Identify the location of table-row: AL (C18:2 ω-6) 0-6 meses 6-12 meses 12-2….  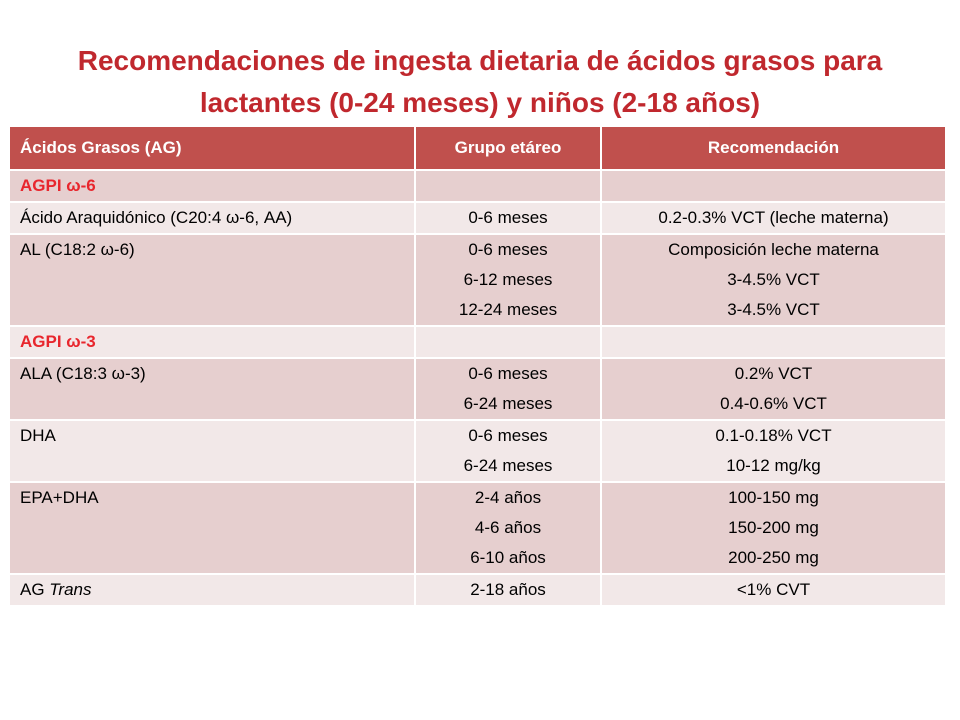
(477, 280).